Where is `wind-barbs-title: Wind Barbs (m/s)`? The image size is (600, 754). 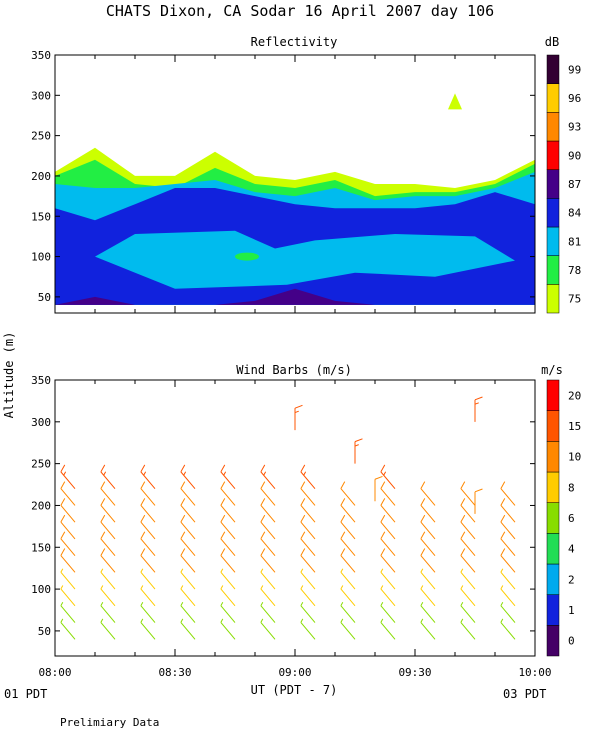 wind-barbs-title: Wind Barbs (m/s) is located at coordinates (294, 370).